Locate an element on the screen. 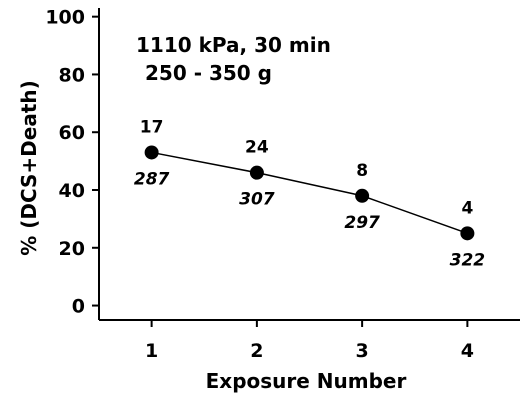  annotation-line-1: 1110 kPa, 30 min is located at coordinates (233, 45).